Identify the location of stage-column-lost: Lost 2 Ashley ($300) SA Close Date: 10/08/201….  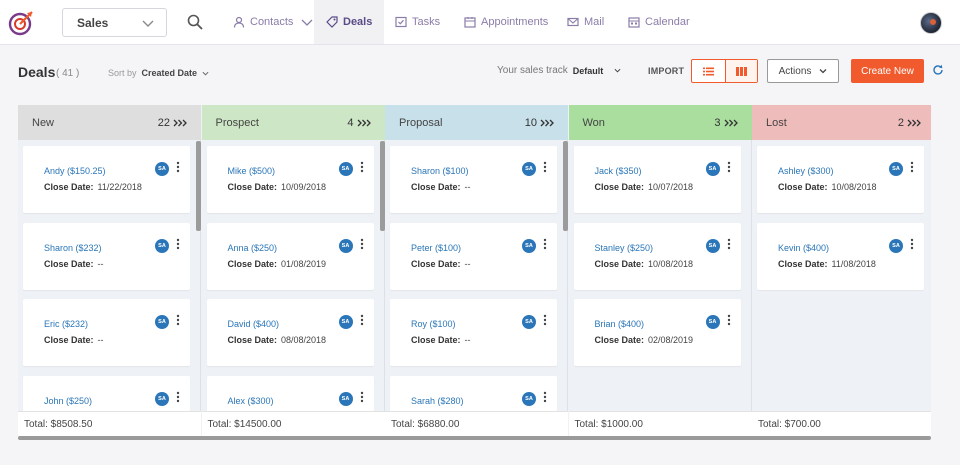
(841, 270).